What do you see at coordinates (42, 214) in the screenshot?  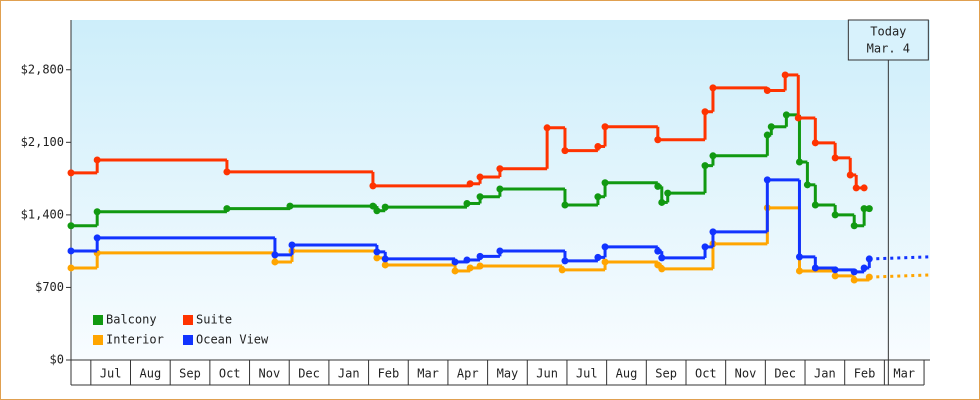 I see `y-tick-label: $1,400` at bounding box center [42, 214].